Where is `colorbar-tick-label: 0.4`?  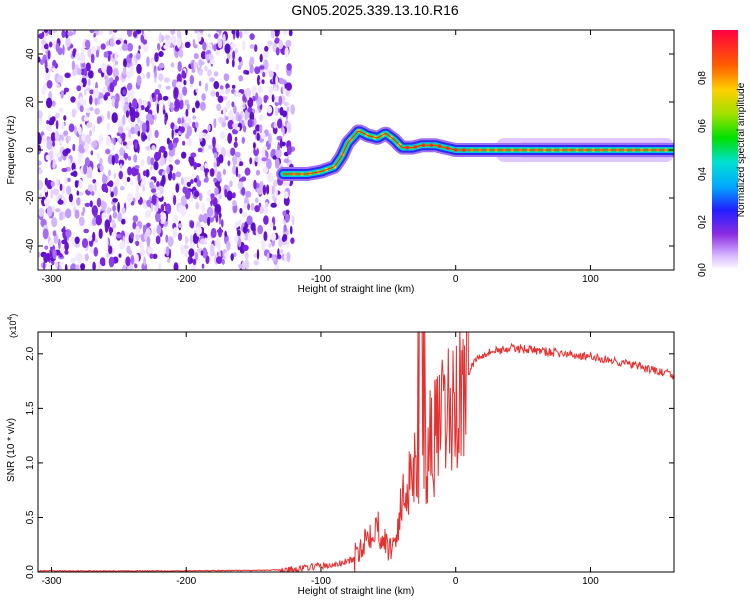 colorbar-tick-label: 0.4 is located at coordinates (702, 174).